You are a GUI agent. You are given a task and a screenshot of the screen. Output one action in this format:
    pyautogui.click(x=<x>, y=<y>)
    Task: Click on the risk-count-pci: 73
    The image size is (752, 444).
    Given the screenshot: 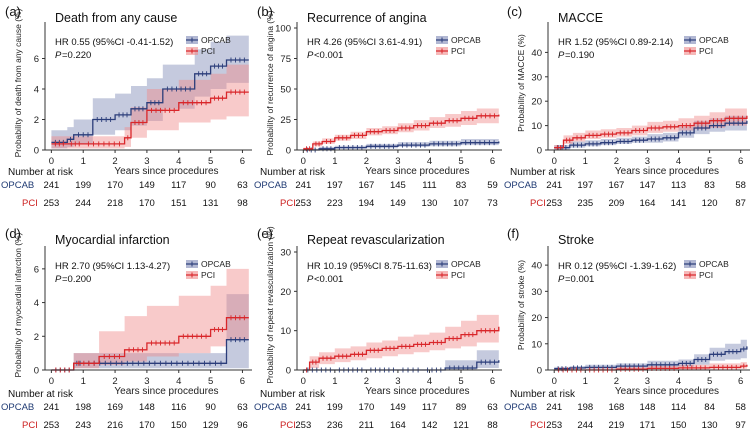 What is the action you would take?
    pyautogui.click(x=492, y=203)
    